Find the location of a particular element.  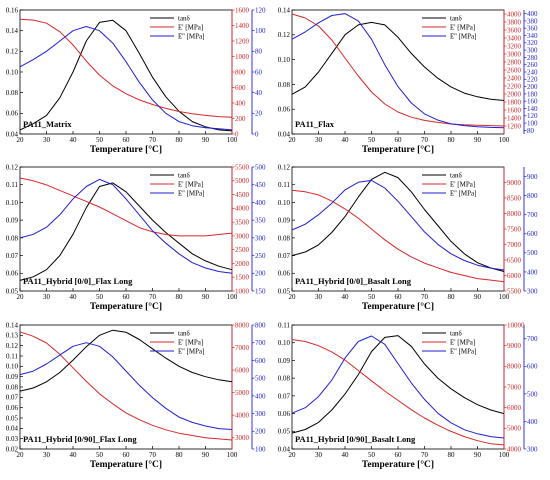

right-axis-2-tick-label: 350 is located at coordinates (260, 221).